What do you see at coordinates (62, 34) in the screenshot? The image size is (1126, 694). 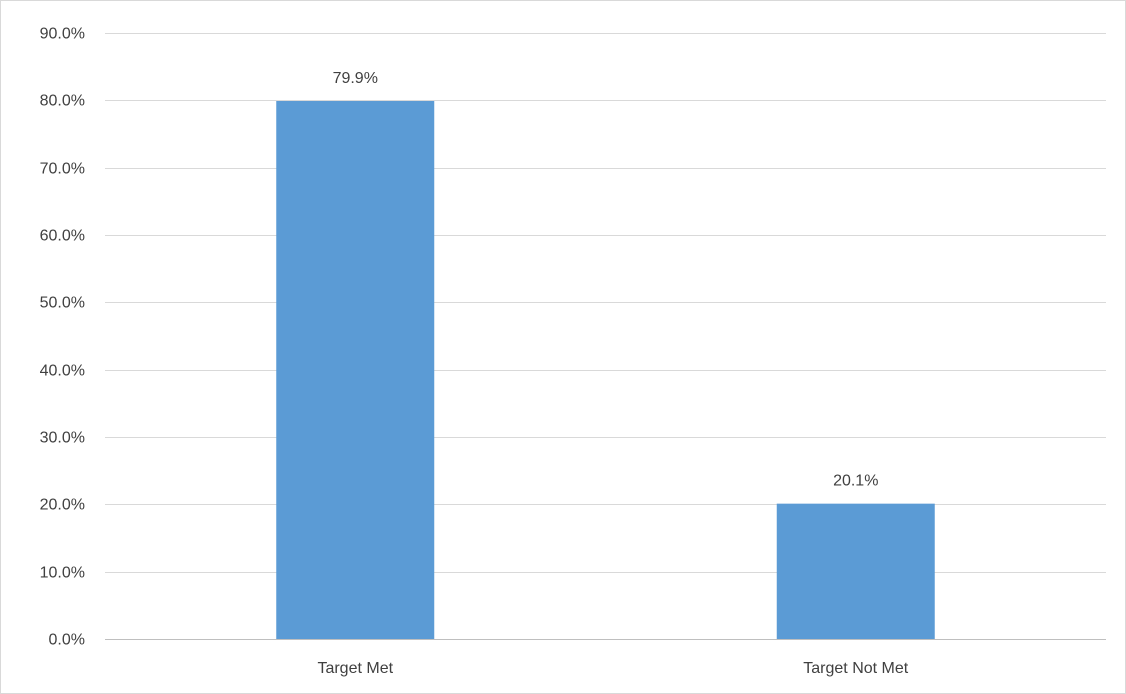 I see `y-tick-label: 90.0%` at bounding box center [62, 34].